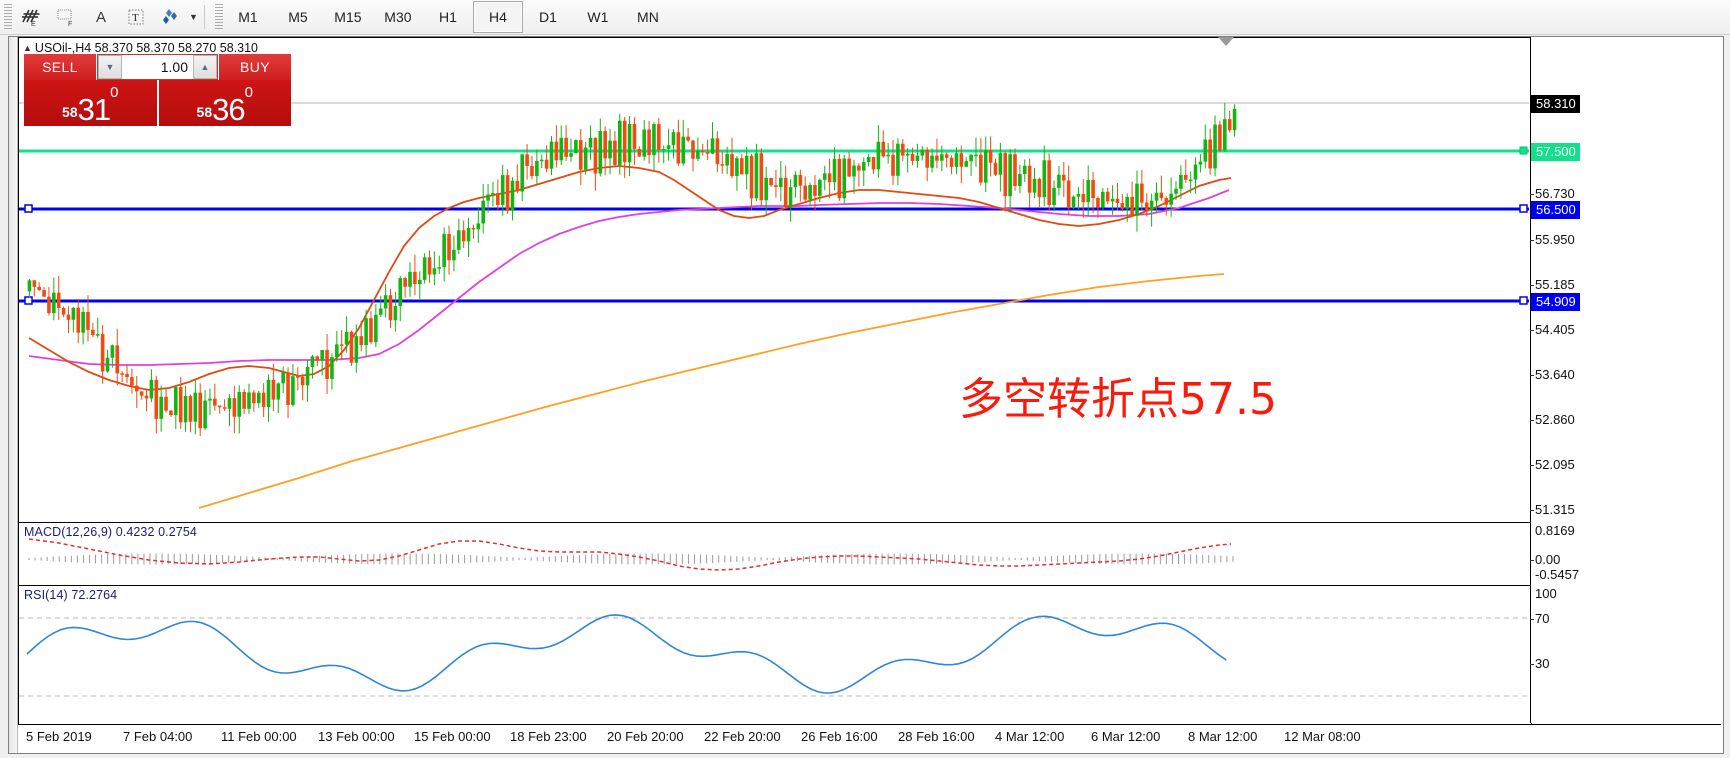 This screenshot has width=1730, height=758. What do you see at coordinates (1226, 41) in the screenshot?
I see `chart-top-marker` at bounding box center [1226, 41].